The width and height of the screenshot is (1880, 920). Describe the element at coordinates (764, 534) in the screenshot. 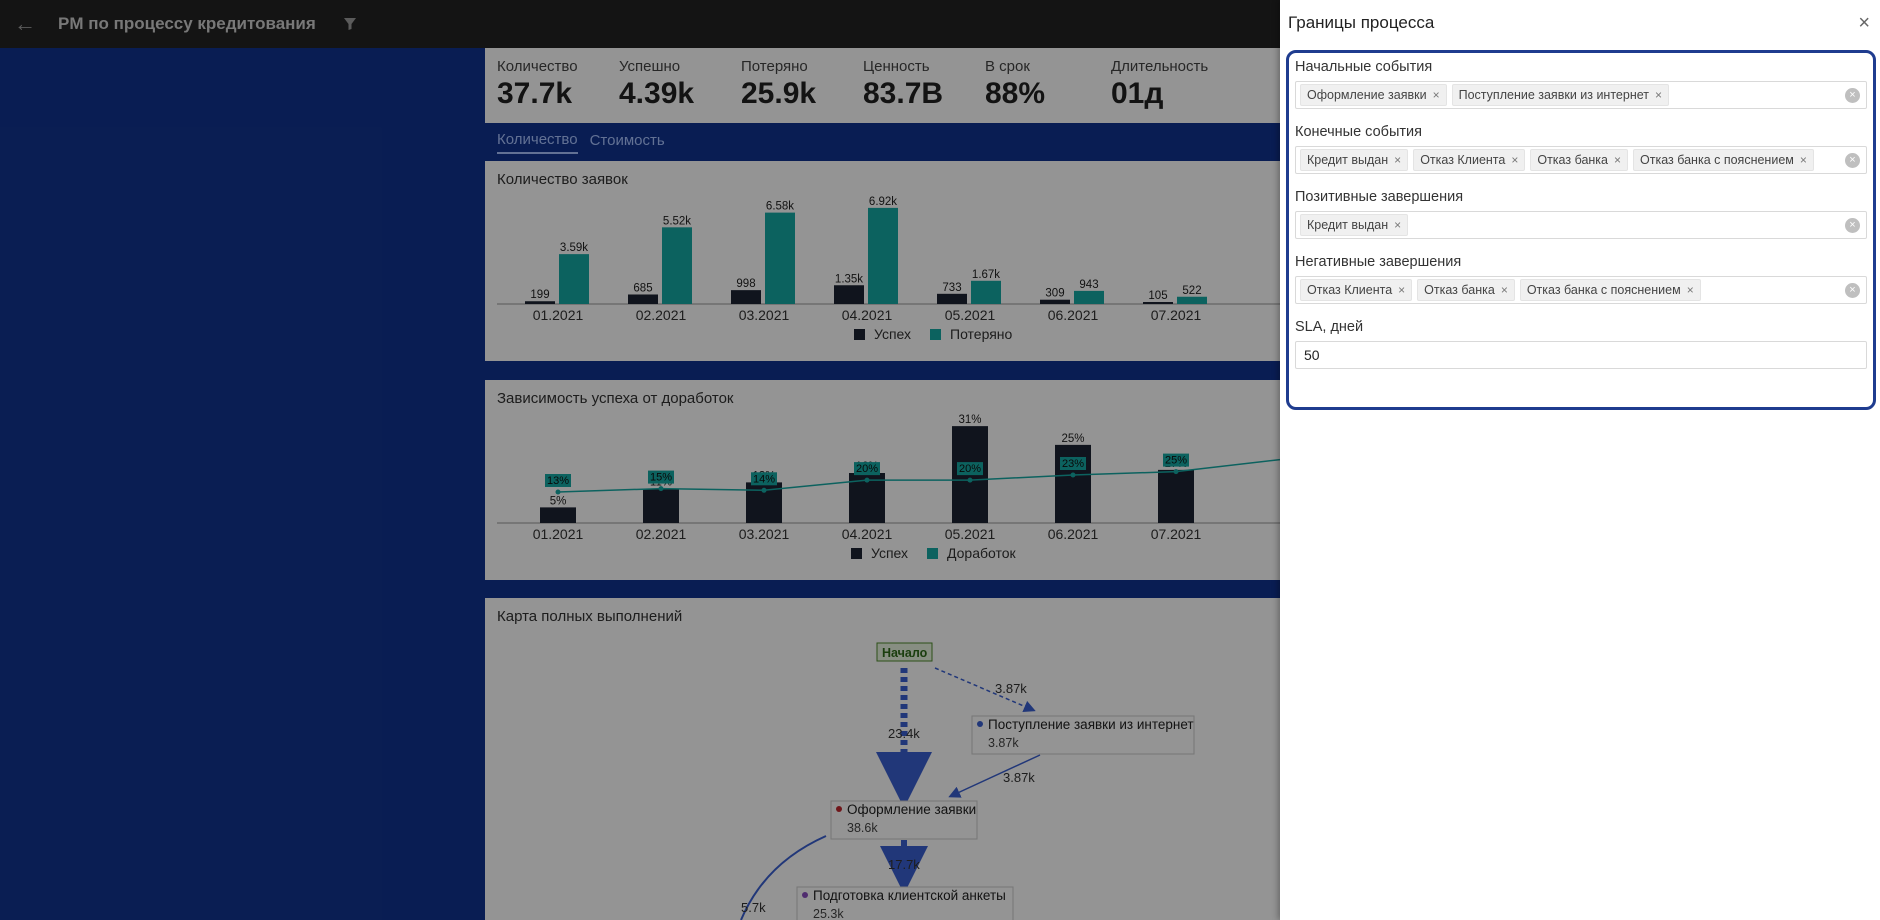

I see `x-tick-label: 03.2021` at that location.